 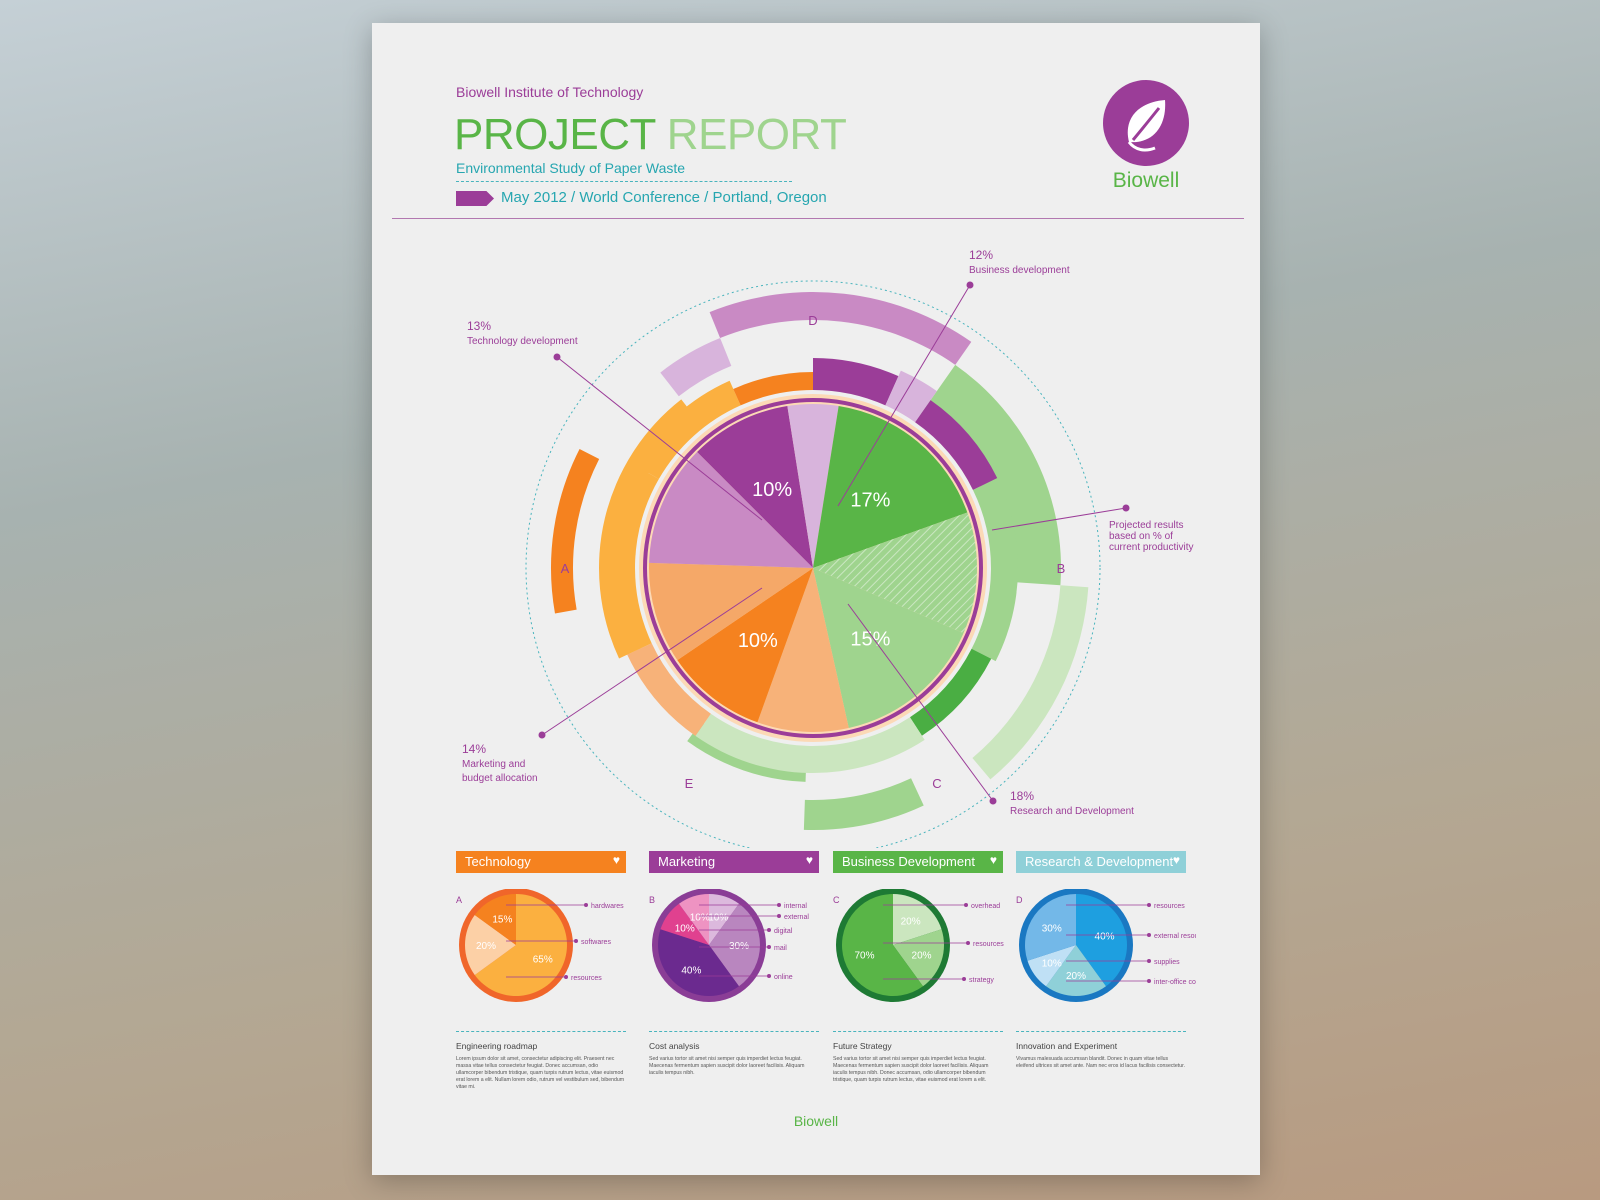 I want to click on card-letter: B, so click(x=652, y=900).